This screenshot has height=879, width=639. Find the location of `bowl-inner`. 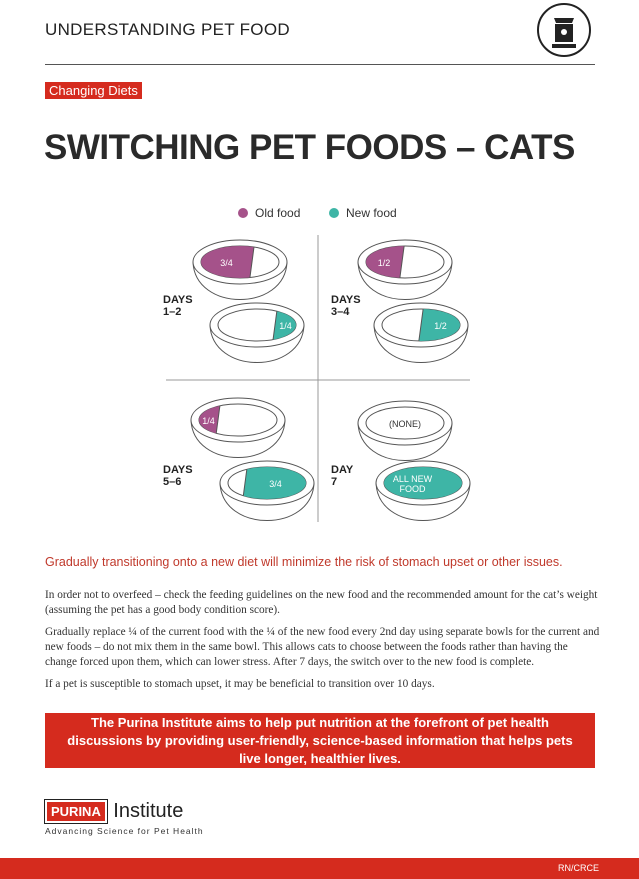

bowl-inner is located at coordinates (405, 423).